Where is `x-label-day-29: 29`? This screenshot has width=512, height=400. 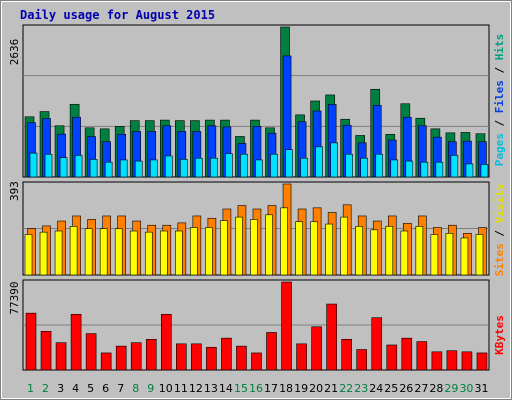 x-label-day-29: 29 is located at coordinates (451, 388).